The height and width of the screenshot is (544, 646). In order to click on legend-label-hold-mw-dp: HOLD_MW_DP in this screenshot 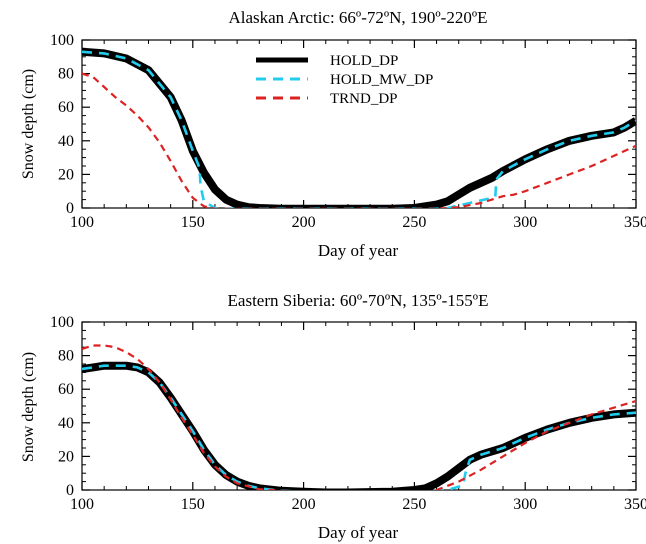, I will do `click(381, 80)`.